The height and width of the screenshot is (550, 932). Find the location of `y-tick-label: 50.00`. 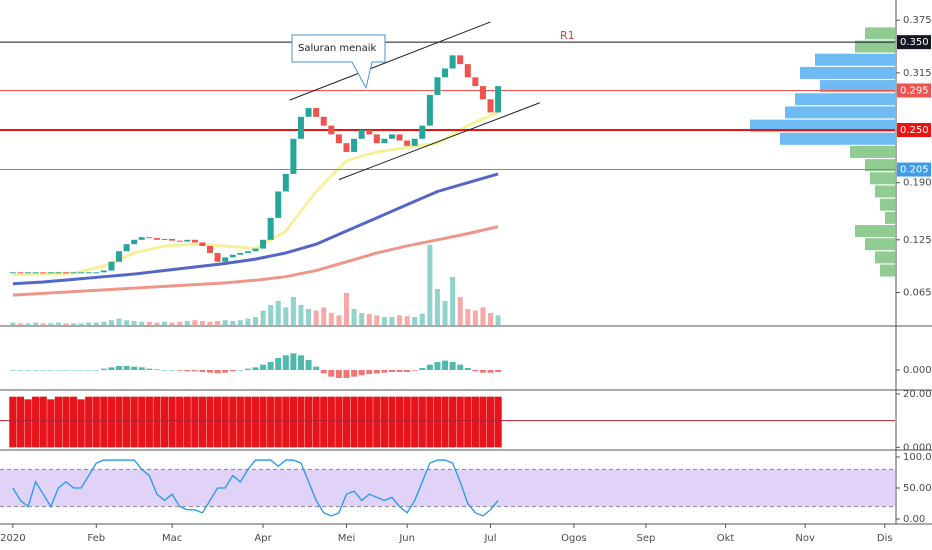

y-tick-label: 50.00 is located at coordinates (917, 488).